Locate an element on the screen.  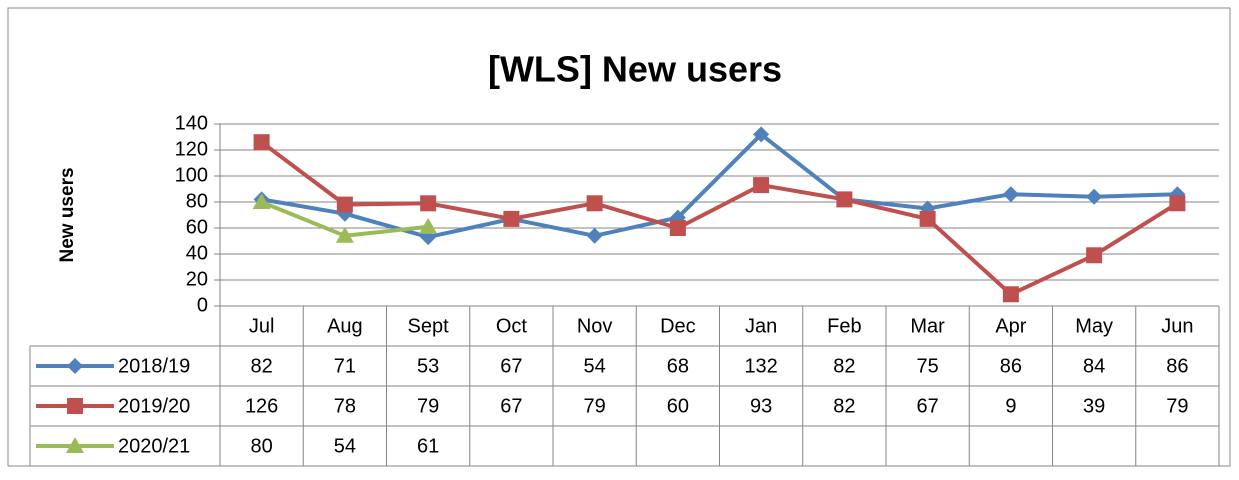
table-value: 84 is located at coordinates (1094, 366).